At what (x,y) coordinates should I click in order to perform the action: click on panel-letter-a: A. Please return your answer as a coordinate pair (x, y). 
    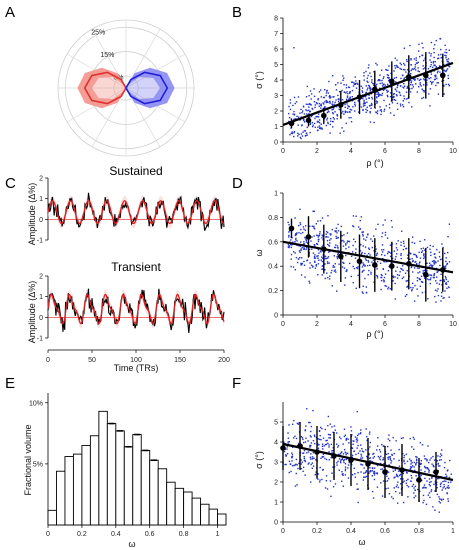
    Looking at the image, I should click on (10, 12).